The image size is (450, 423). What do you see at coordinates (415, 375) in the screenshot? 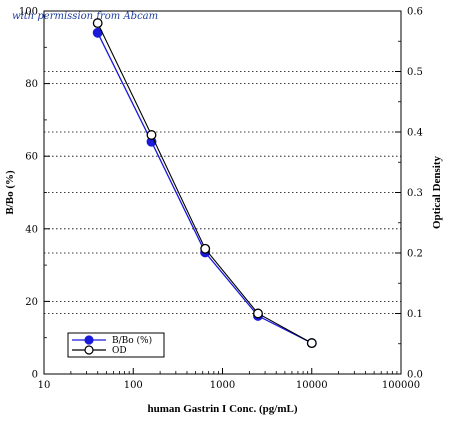
I see `y2-tick-label-0: 0.0` at bounding box center [415, 375].